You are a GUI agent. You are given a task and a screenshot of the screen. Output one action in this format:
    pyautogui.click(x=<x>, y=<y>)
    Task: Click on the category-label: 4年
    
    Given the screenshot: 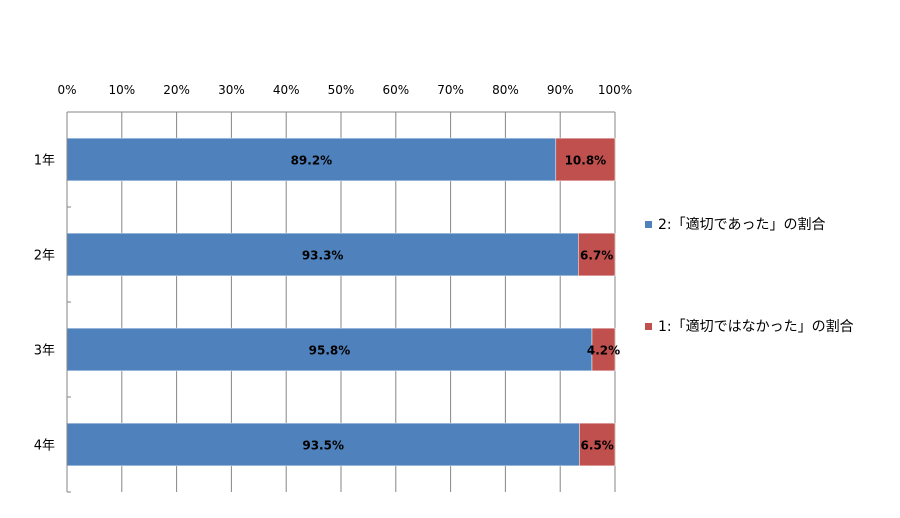 What is the action you would take?
    pyautogui.click(x=44, y=446)
    